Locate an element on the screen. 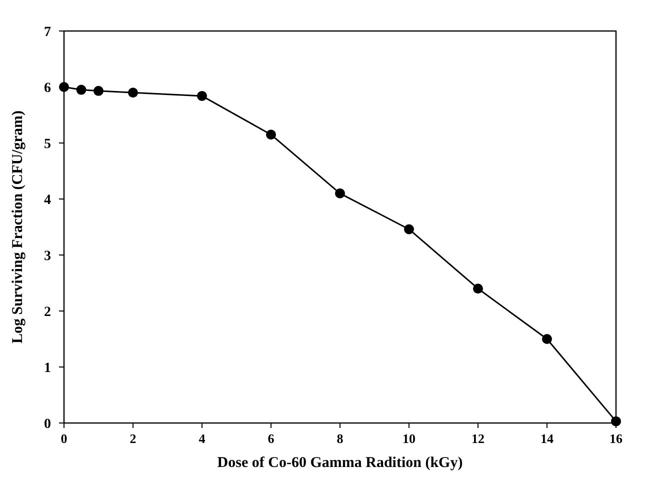 This screenshot has height=492, width=653. x-tick-label: 4 is located at coordinates (202, 438).